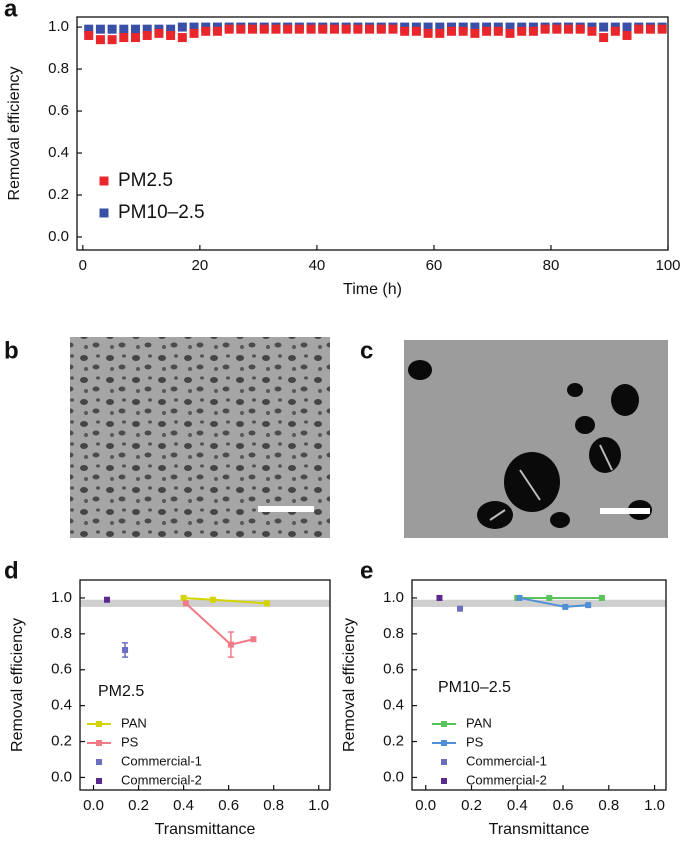 The image size is (685, 855). I want to click on legend-label: PS, so click(130, 741).